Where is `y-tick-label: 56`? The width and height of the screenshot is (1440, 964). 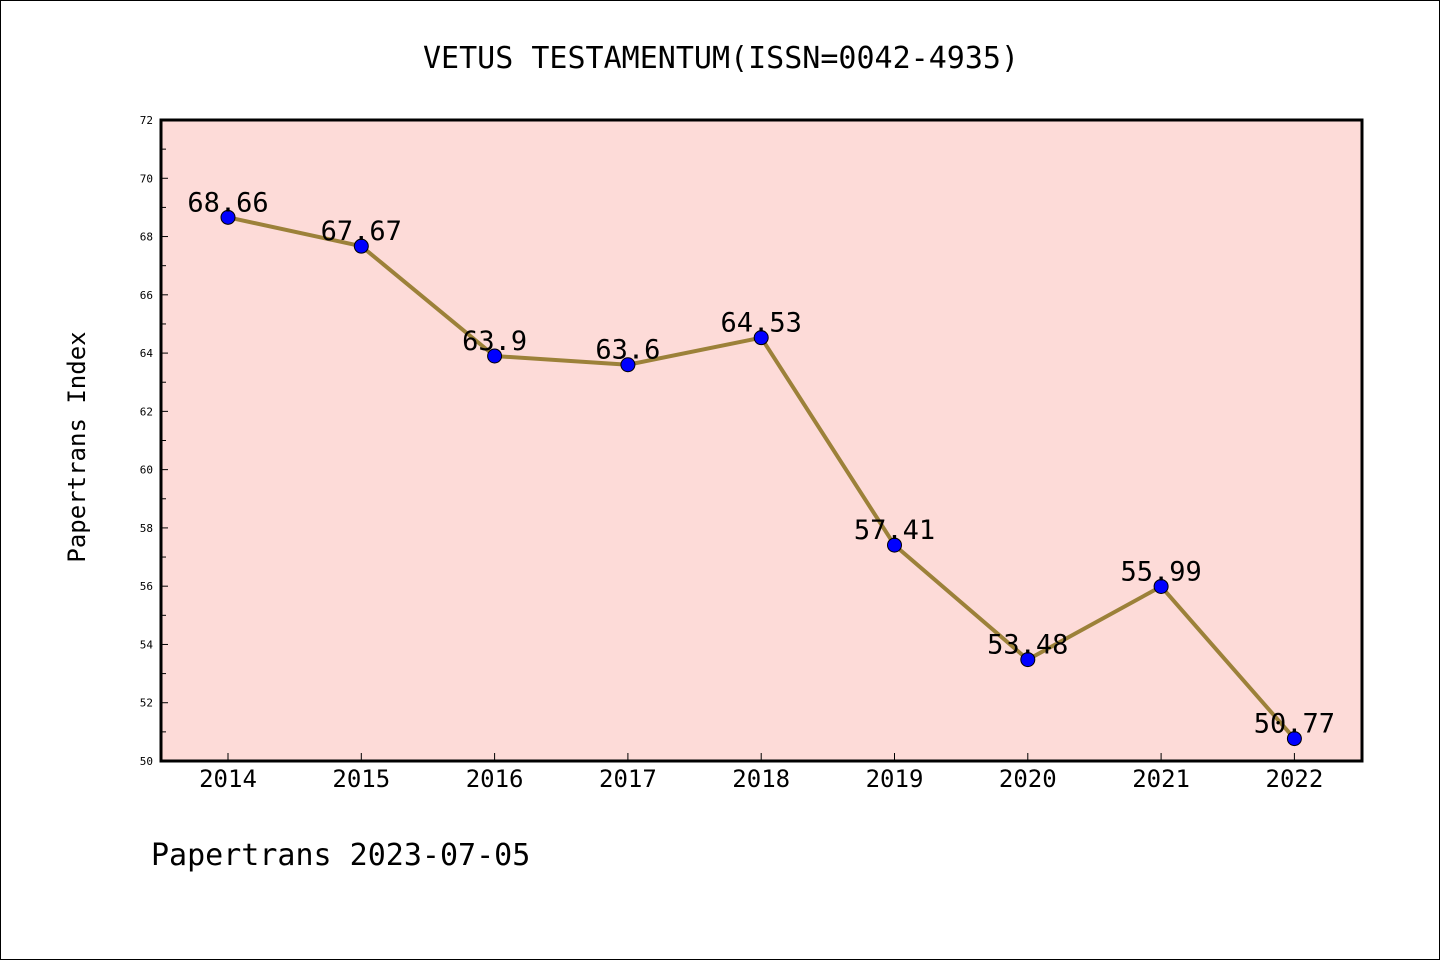 y-tick-label: 56 is located at coordinates (146, 586).